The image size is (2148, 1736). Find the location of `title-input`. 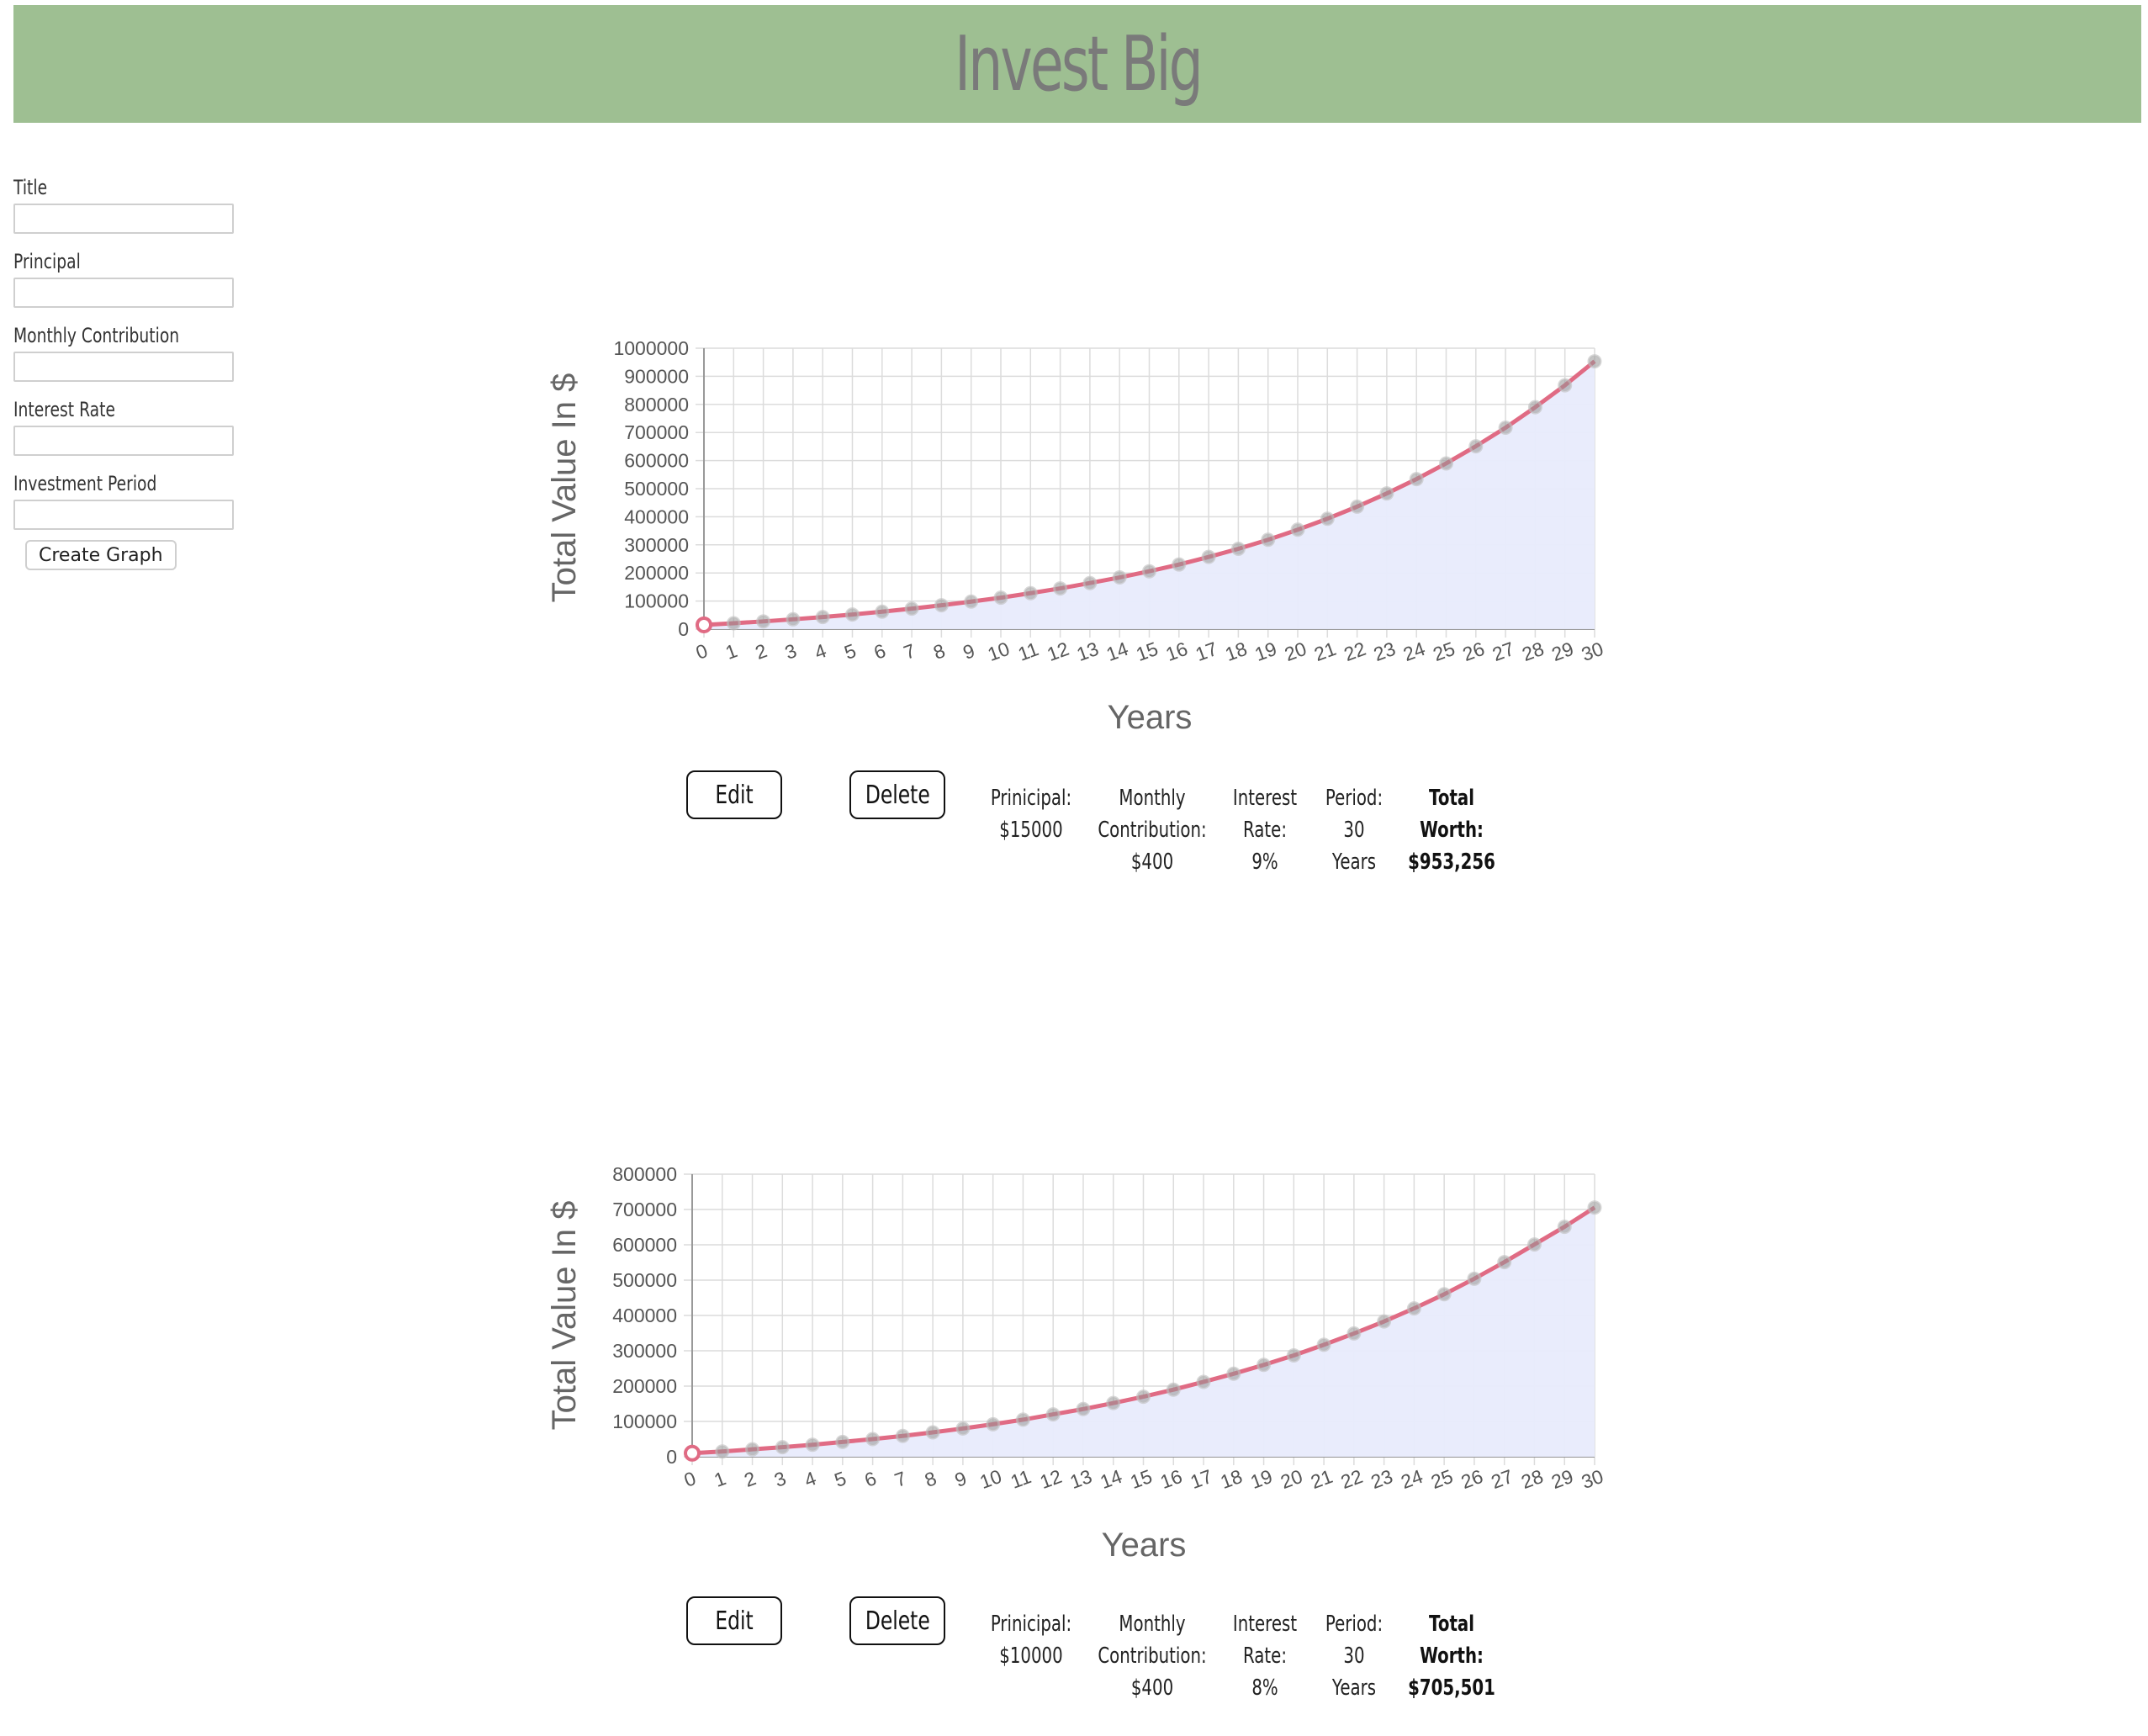

title-input is located at coordinates (123, 219).